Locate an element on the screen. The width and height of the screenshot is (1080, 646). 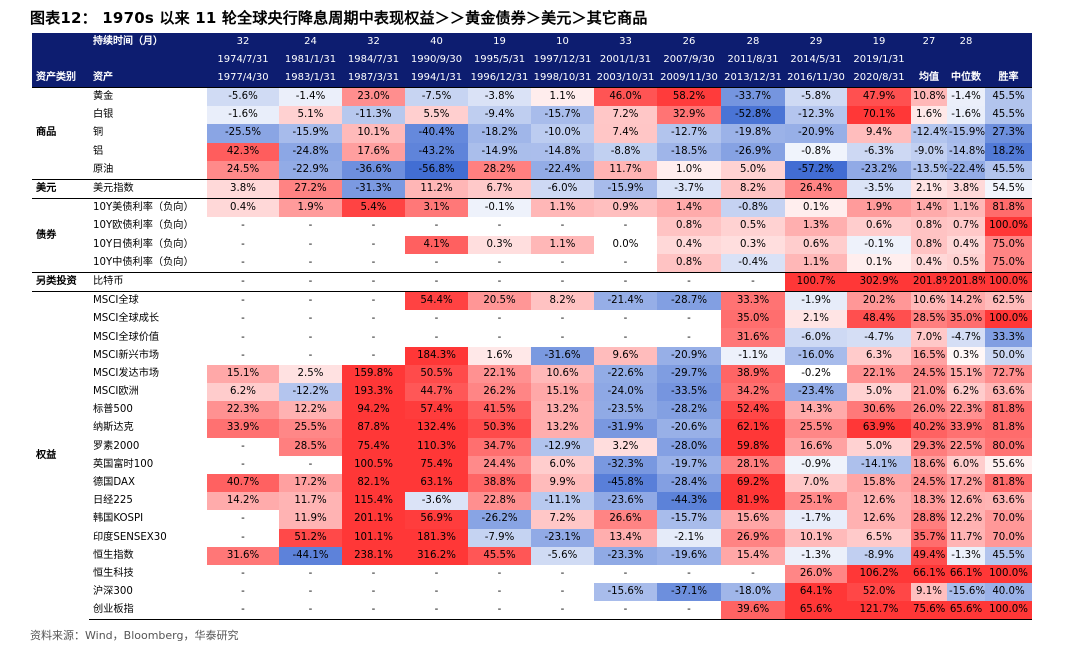
return-cell: -28.7% is located at coordinates (689, 301).